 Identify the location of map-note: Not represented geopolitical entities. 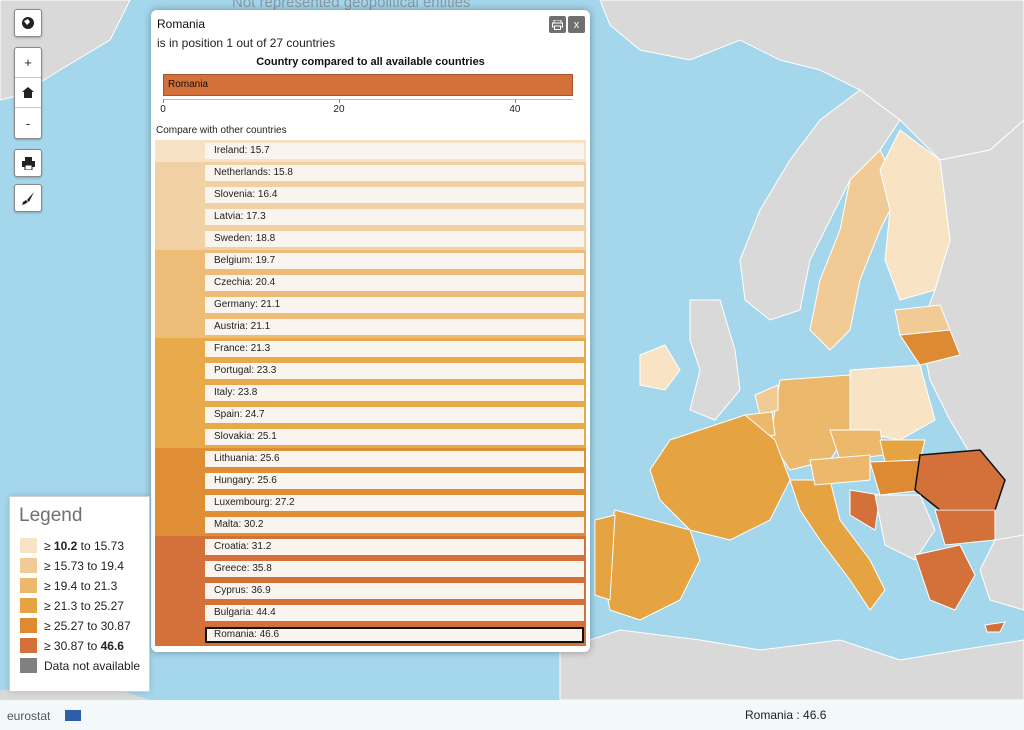
(351, 5).